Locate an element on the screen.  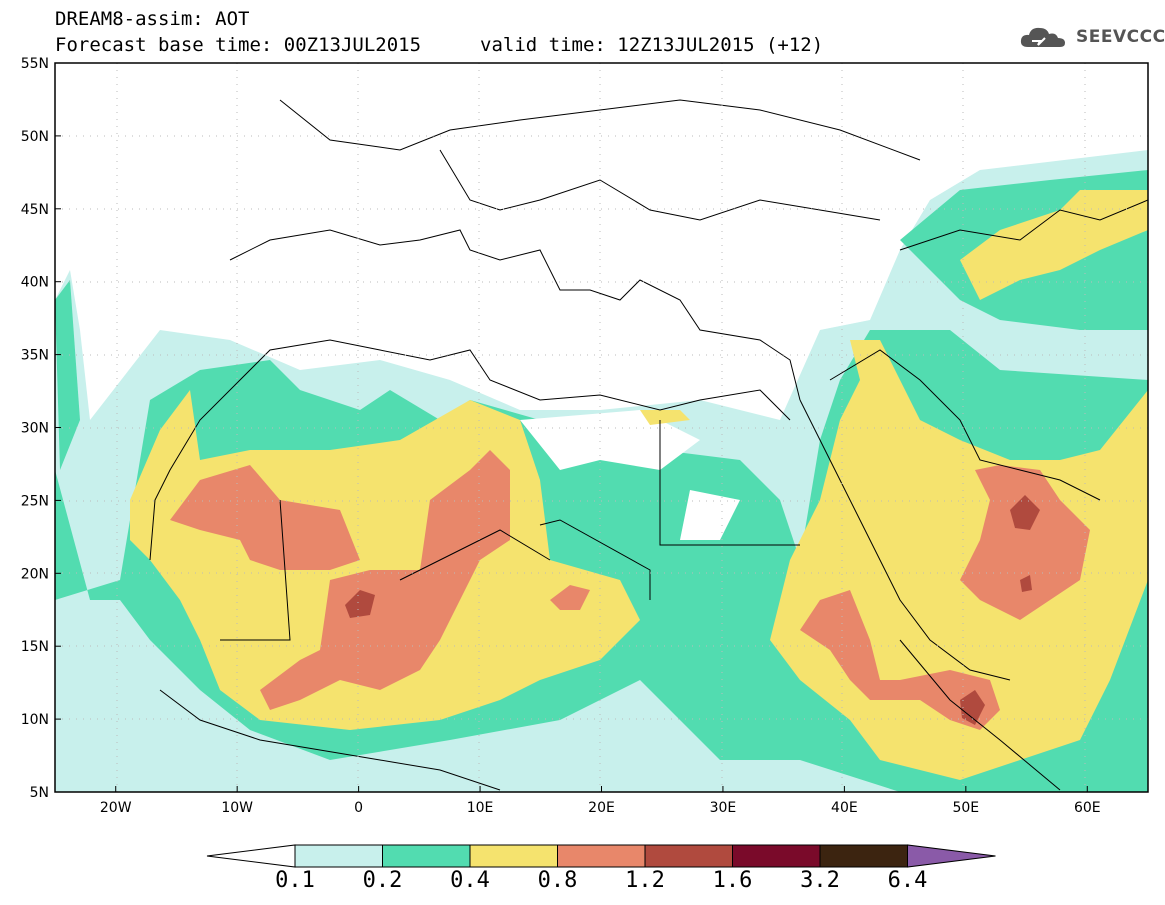
colorbar-level-label: 3.2 is located at coordinates (820, 880).